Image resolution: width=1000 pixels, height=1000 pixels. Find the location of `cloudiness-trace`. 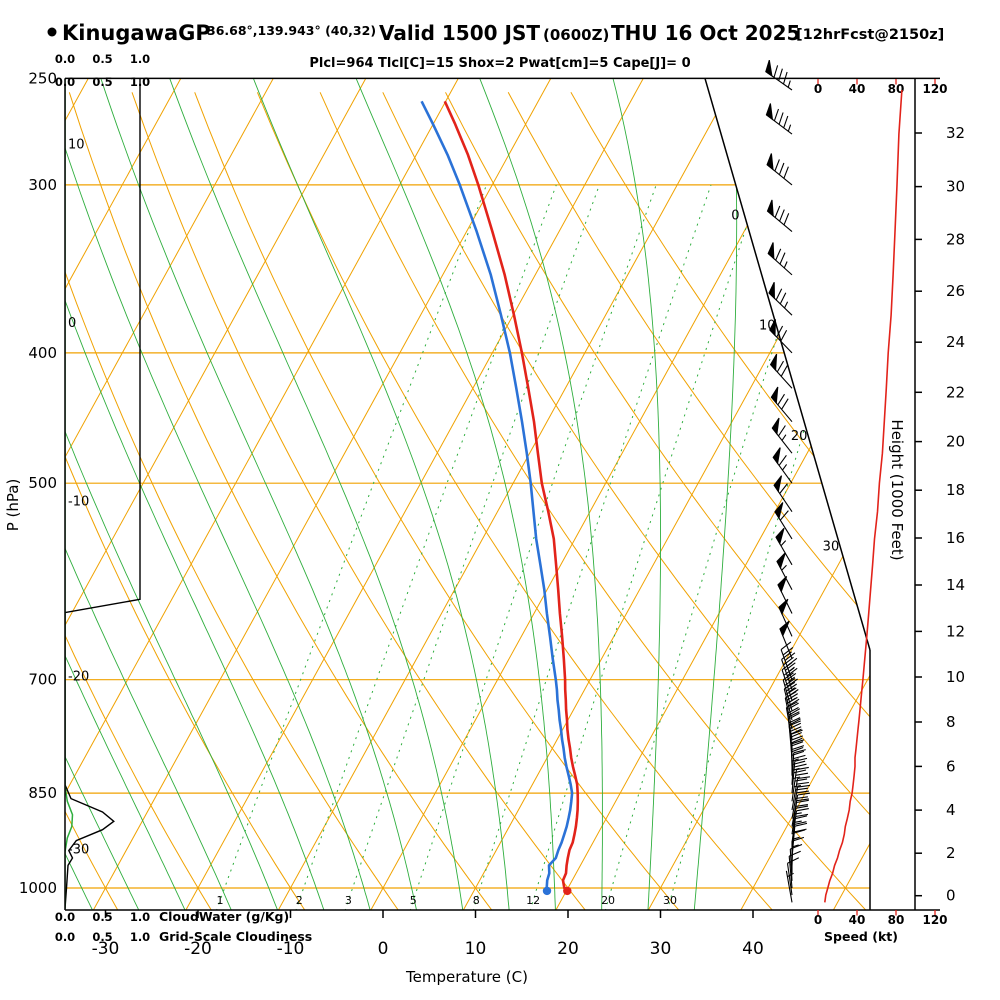

cloudiness-trace is located at coordinates (103, 493).